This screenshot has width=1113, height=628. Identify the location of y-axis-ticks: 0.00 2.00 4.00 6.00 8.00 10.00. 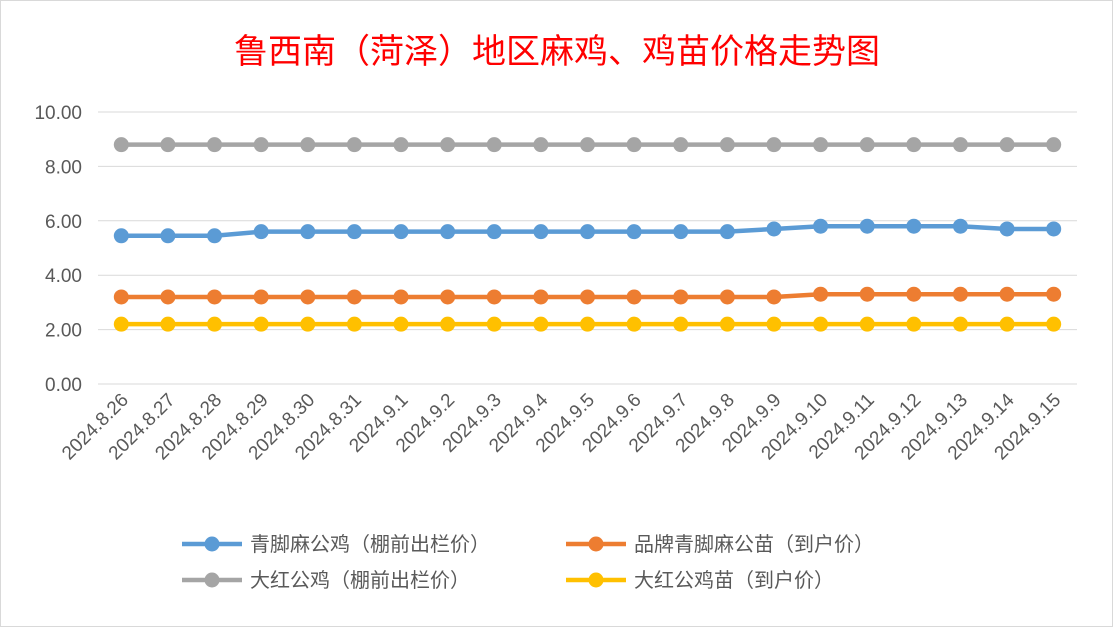
(58, 249).